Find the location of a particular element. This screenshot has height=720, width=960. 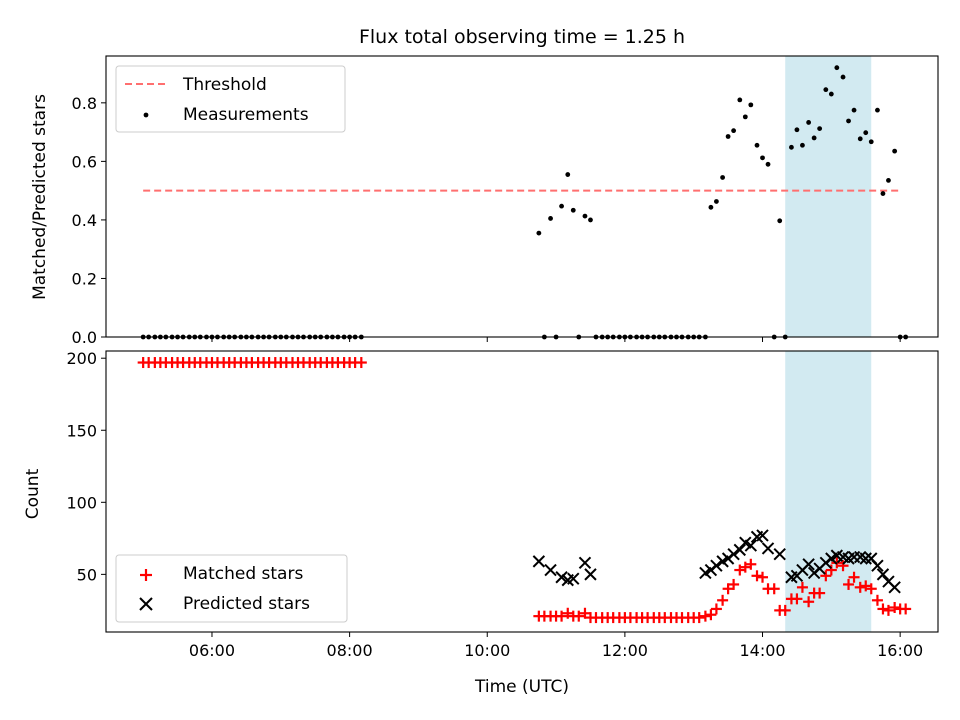

x-tick-label: 10:00 is located at coordinates (487, 650).